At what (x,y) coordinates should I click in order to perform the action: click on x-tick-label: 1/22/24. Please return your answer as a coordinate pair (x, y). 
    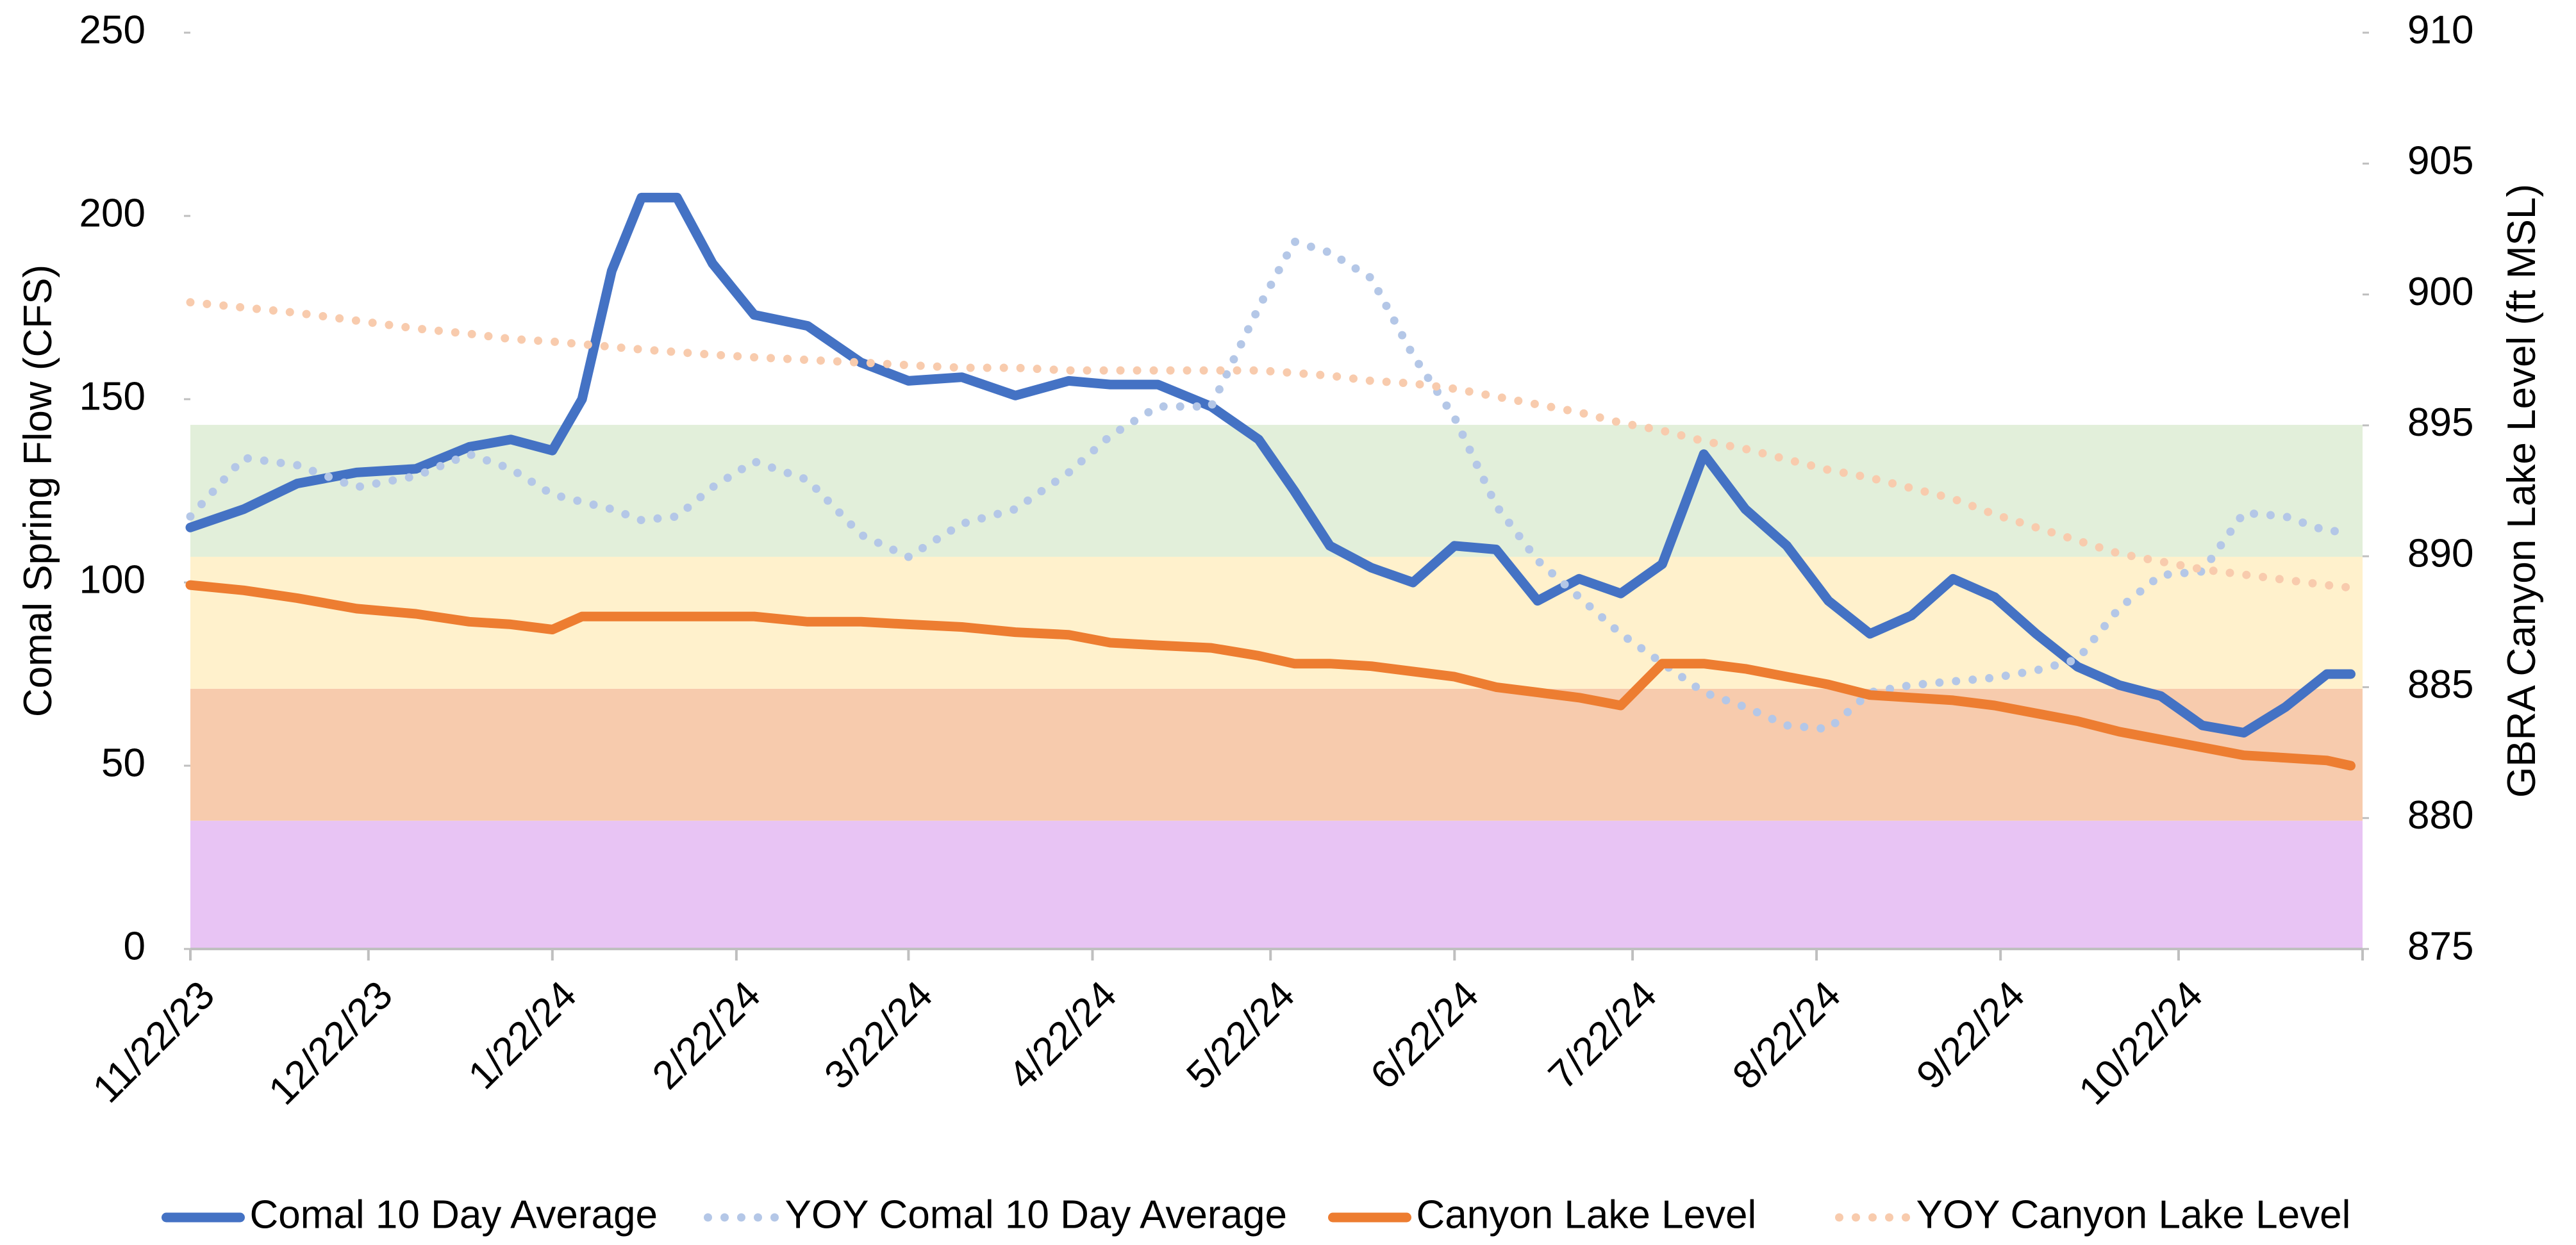
    Looking at the image, I should click on (522, 1035).